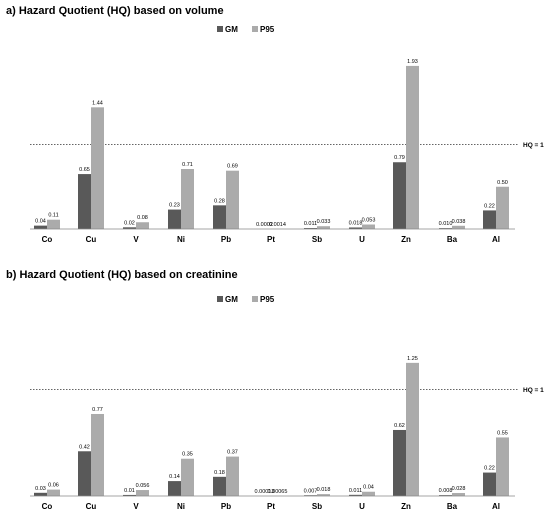  I want to click on bar-gm-sb, so click(310, 228).